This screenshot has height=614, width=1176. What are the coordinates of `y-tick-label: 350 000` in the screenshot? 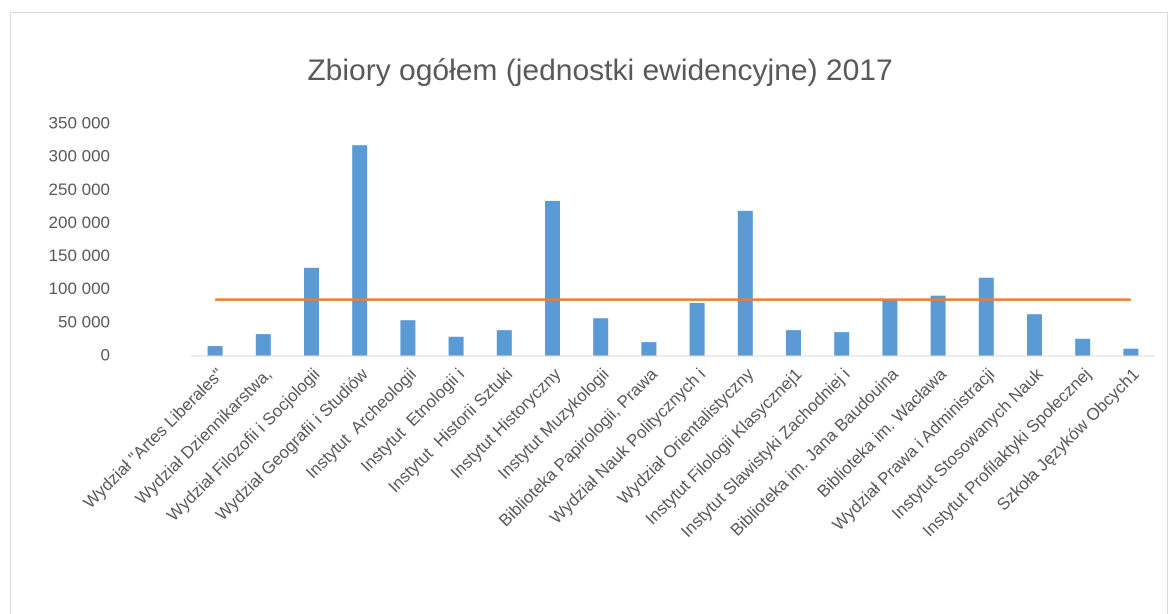 It's located at (79, 122).